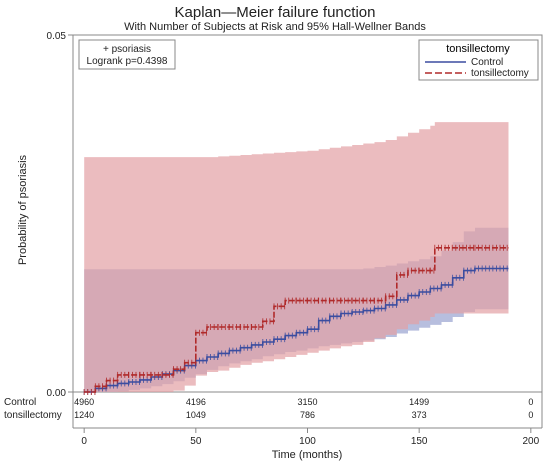  I want to click on at-risk-count: 1049, so click(196, 415).